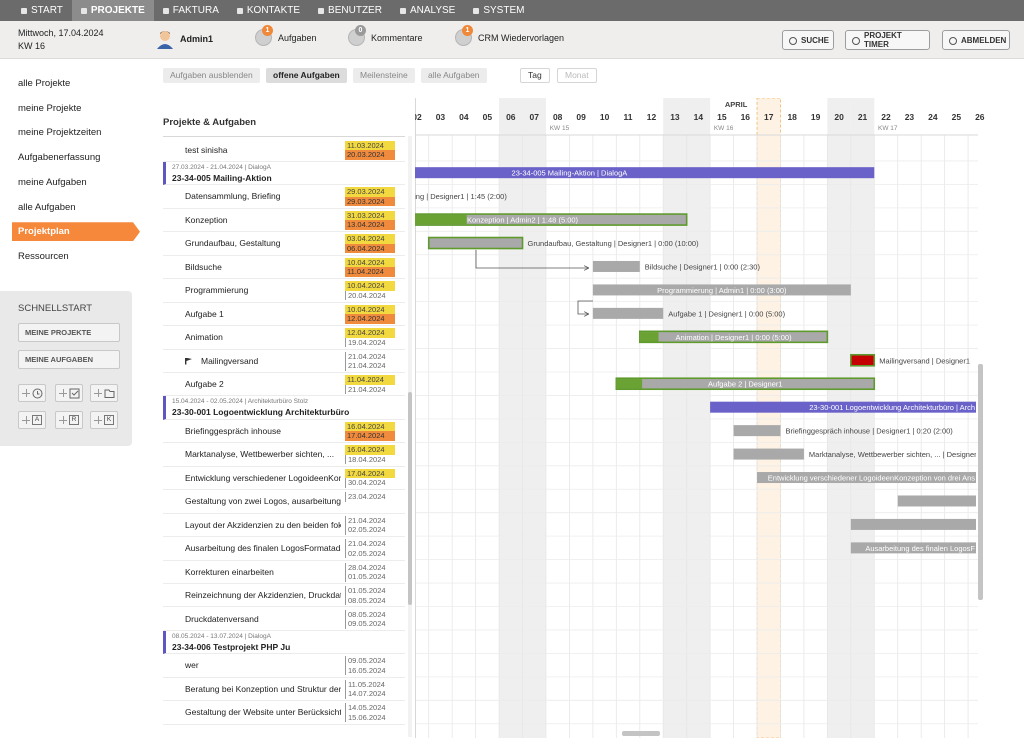 The image size is (1024, 746). I want to click on filter-button: Meilensteine, so click(384, 75).